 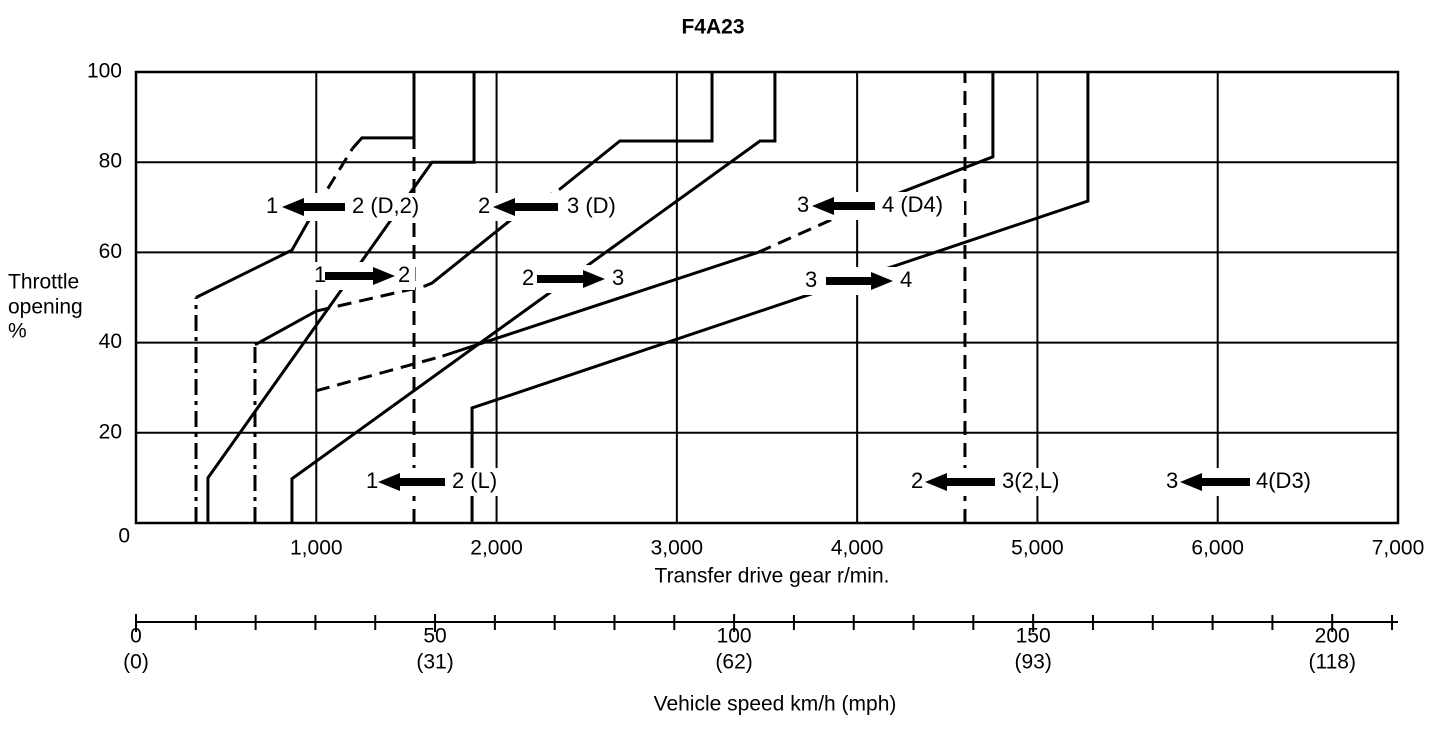 What do you see at coordinates (1033, 636) in the screenshot?
I see `x2-tick-label: 150` at bounding box center [1033, 636].